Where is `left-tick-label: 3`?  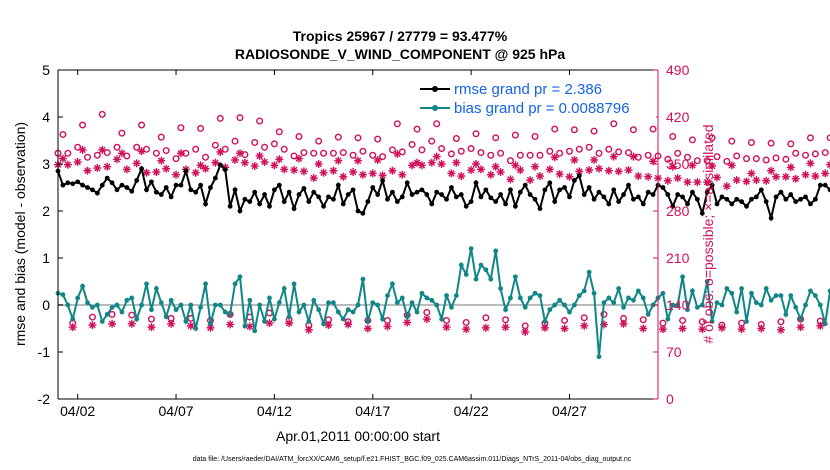 left-tick-label: 3 is located at coordinates (46, 164).